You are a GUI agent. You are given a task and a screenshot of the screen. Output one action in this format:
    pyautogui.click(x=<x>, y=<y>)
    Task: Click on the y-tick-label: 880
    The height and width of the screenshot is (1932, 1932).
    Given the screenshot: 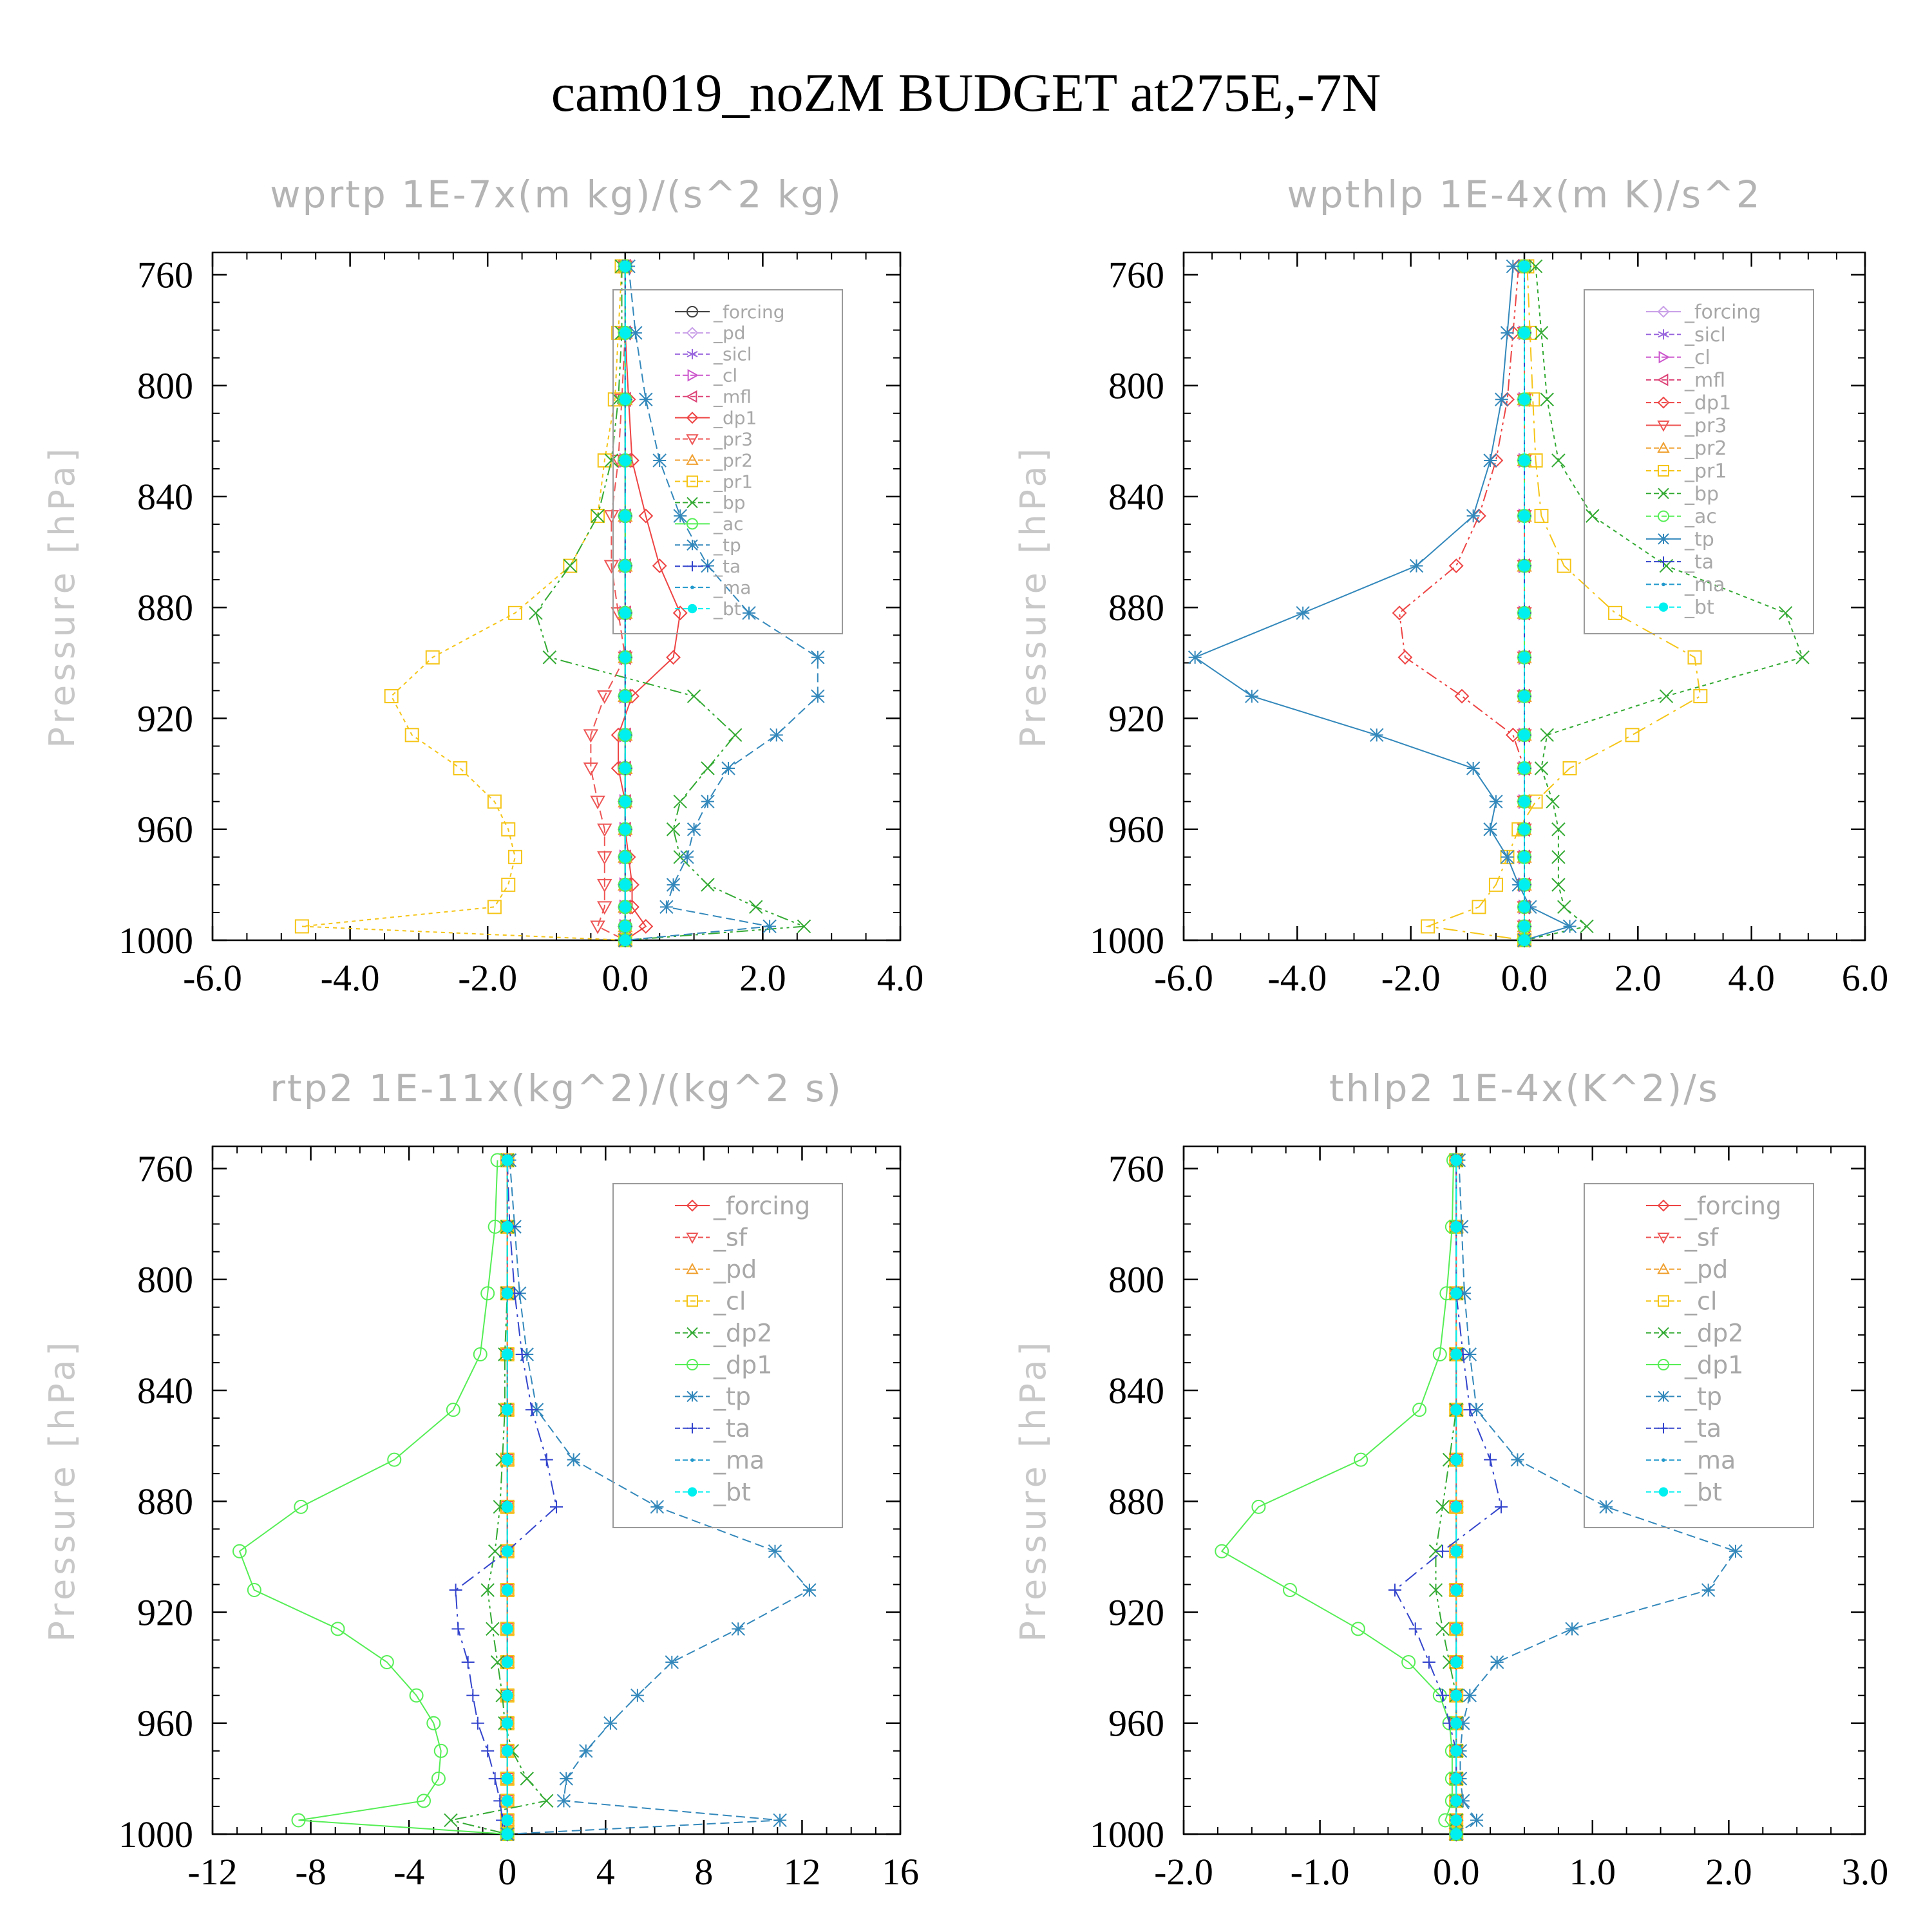 What is the action you would take?
    pyautogui.click(x=1136, y=608)
    